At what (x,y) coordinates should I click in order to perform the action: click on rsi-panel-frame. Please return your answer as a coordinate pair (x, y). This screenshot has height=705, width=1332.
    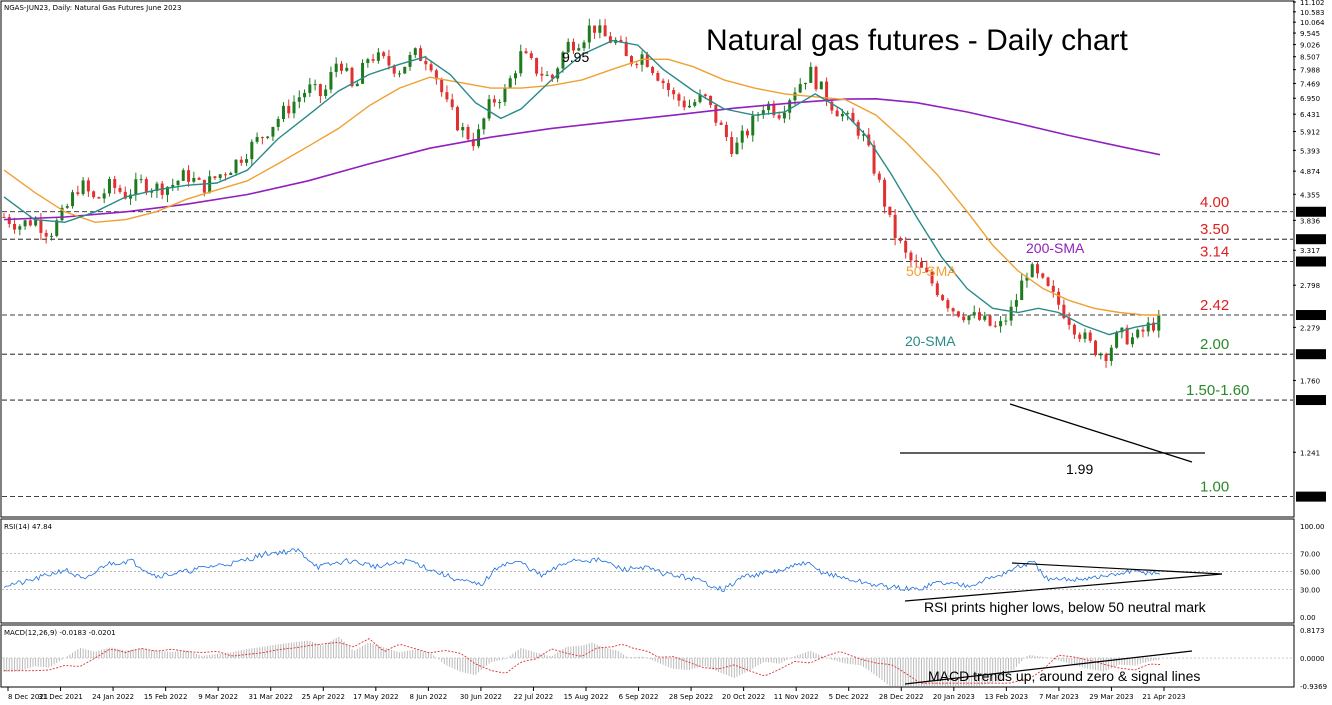
    Looking at the image, I should click on (647, 571).